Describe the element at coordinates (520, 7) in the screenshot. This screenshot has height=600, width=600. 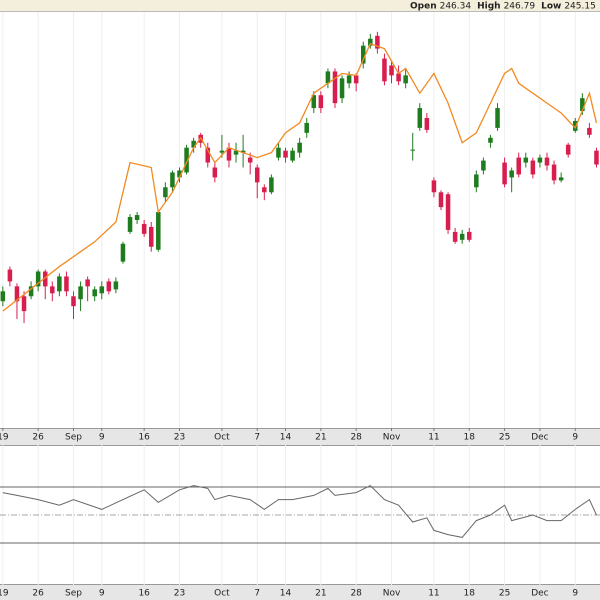
I see `header-value: 246.79` at that location.